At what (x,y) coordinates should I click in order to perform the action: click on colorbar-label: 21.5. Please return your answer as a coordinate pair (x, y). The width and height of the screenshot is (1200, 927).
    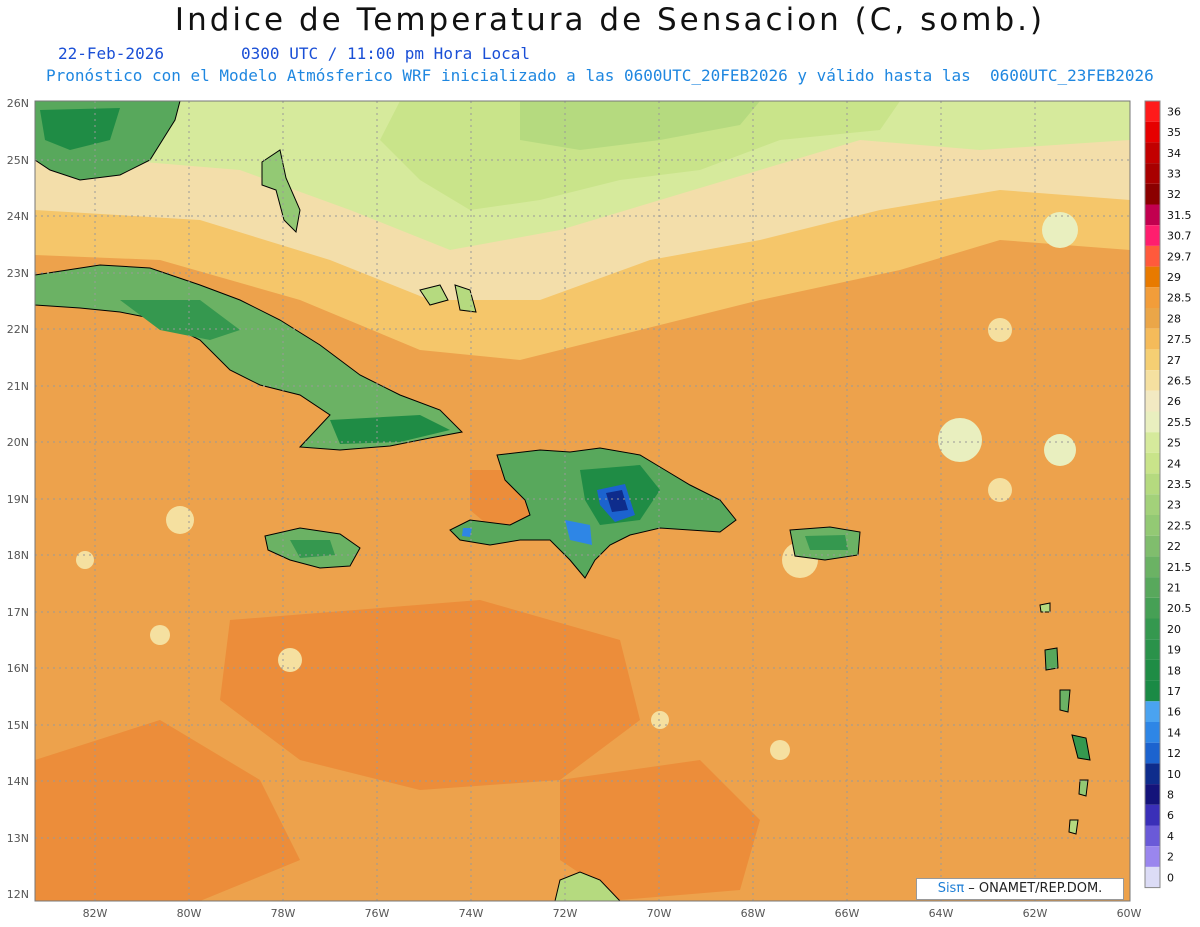
    Looking at the image, I should click on (1179, 567).